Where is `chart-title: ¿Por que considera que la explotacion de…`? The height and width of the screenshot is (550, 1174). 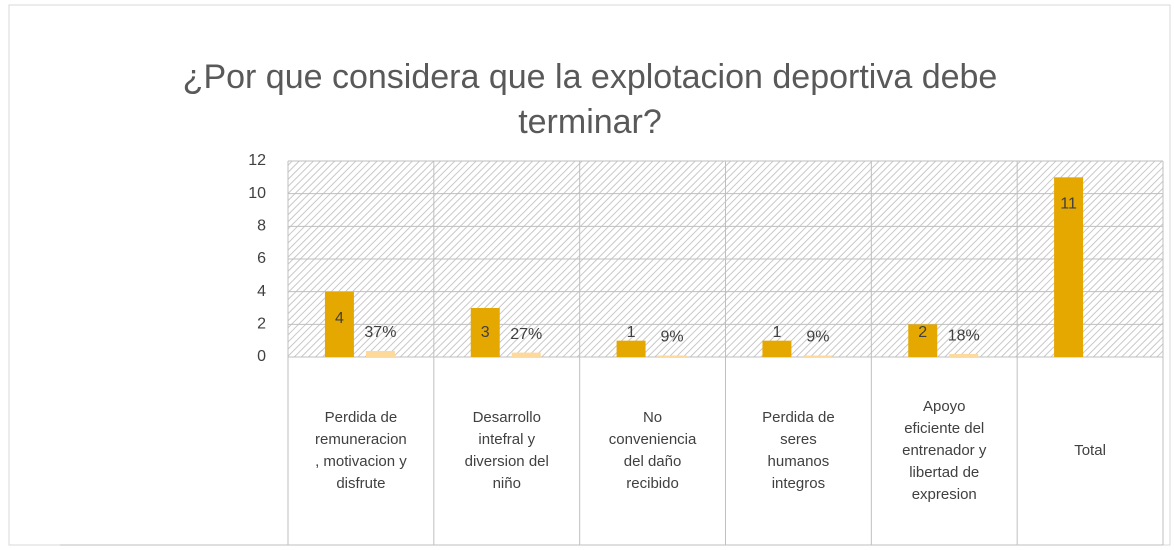 chart-title: ¿Por que considera que la explotacion de… is located at coordinates (590, 99).